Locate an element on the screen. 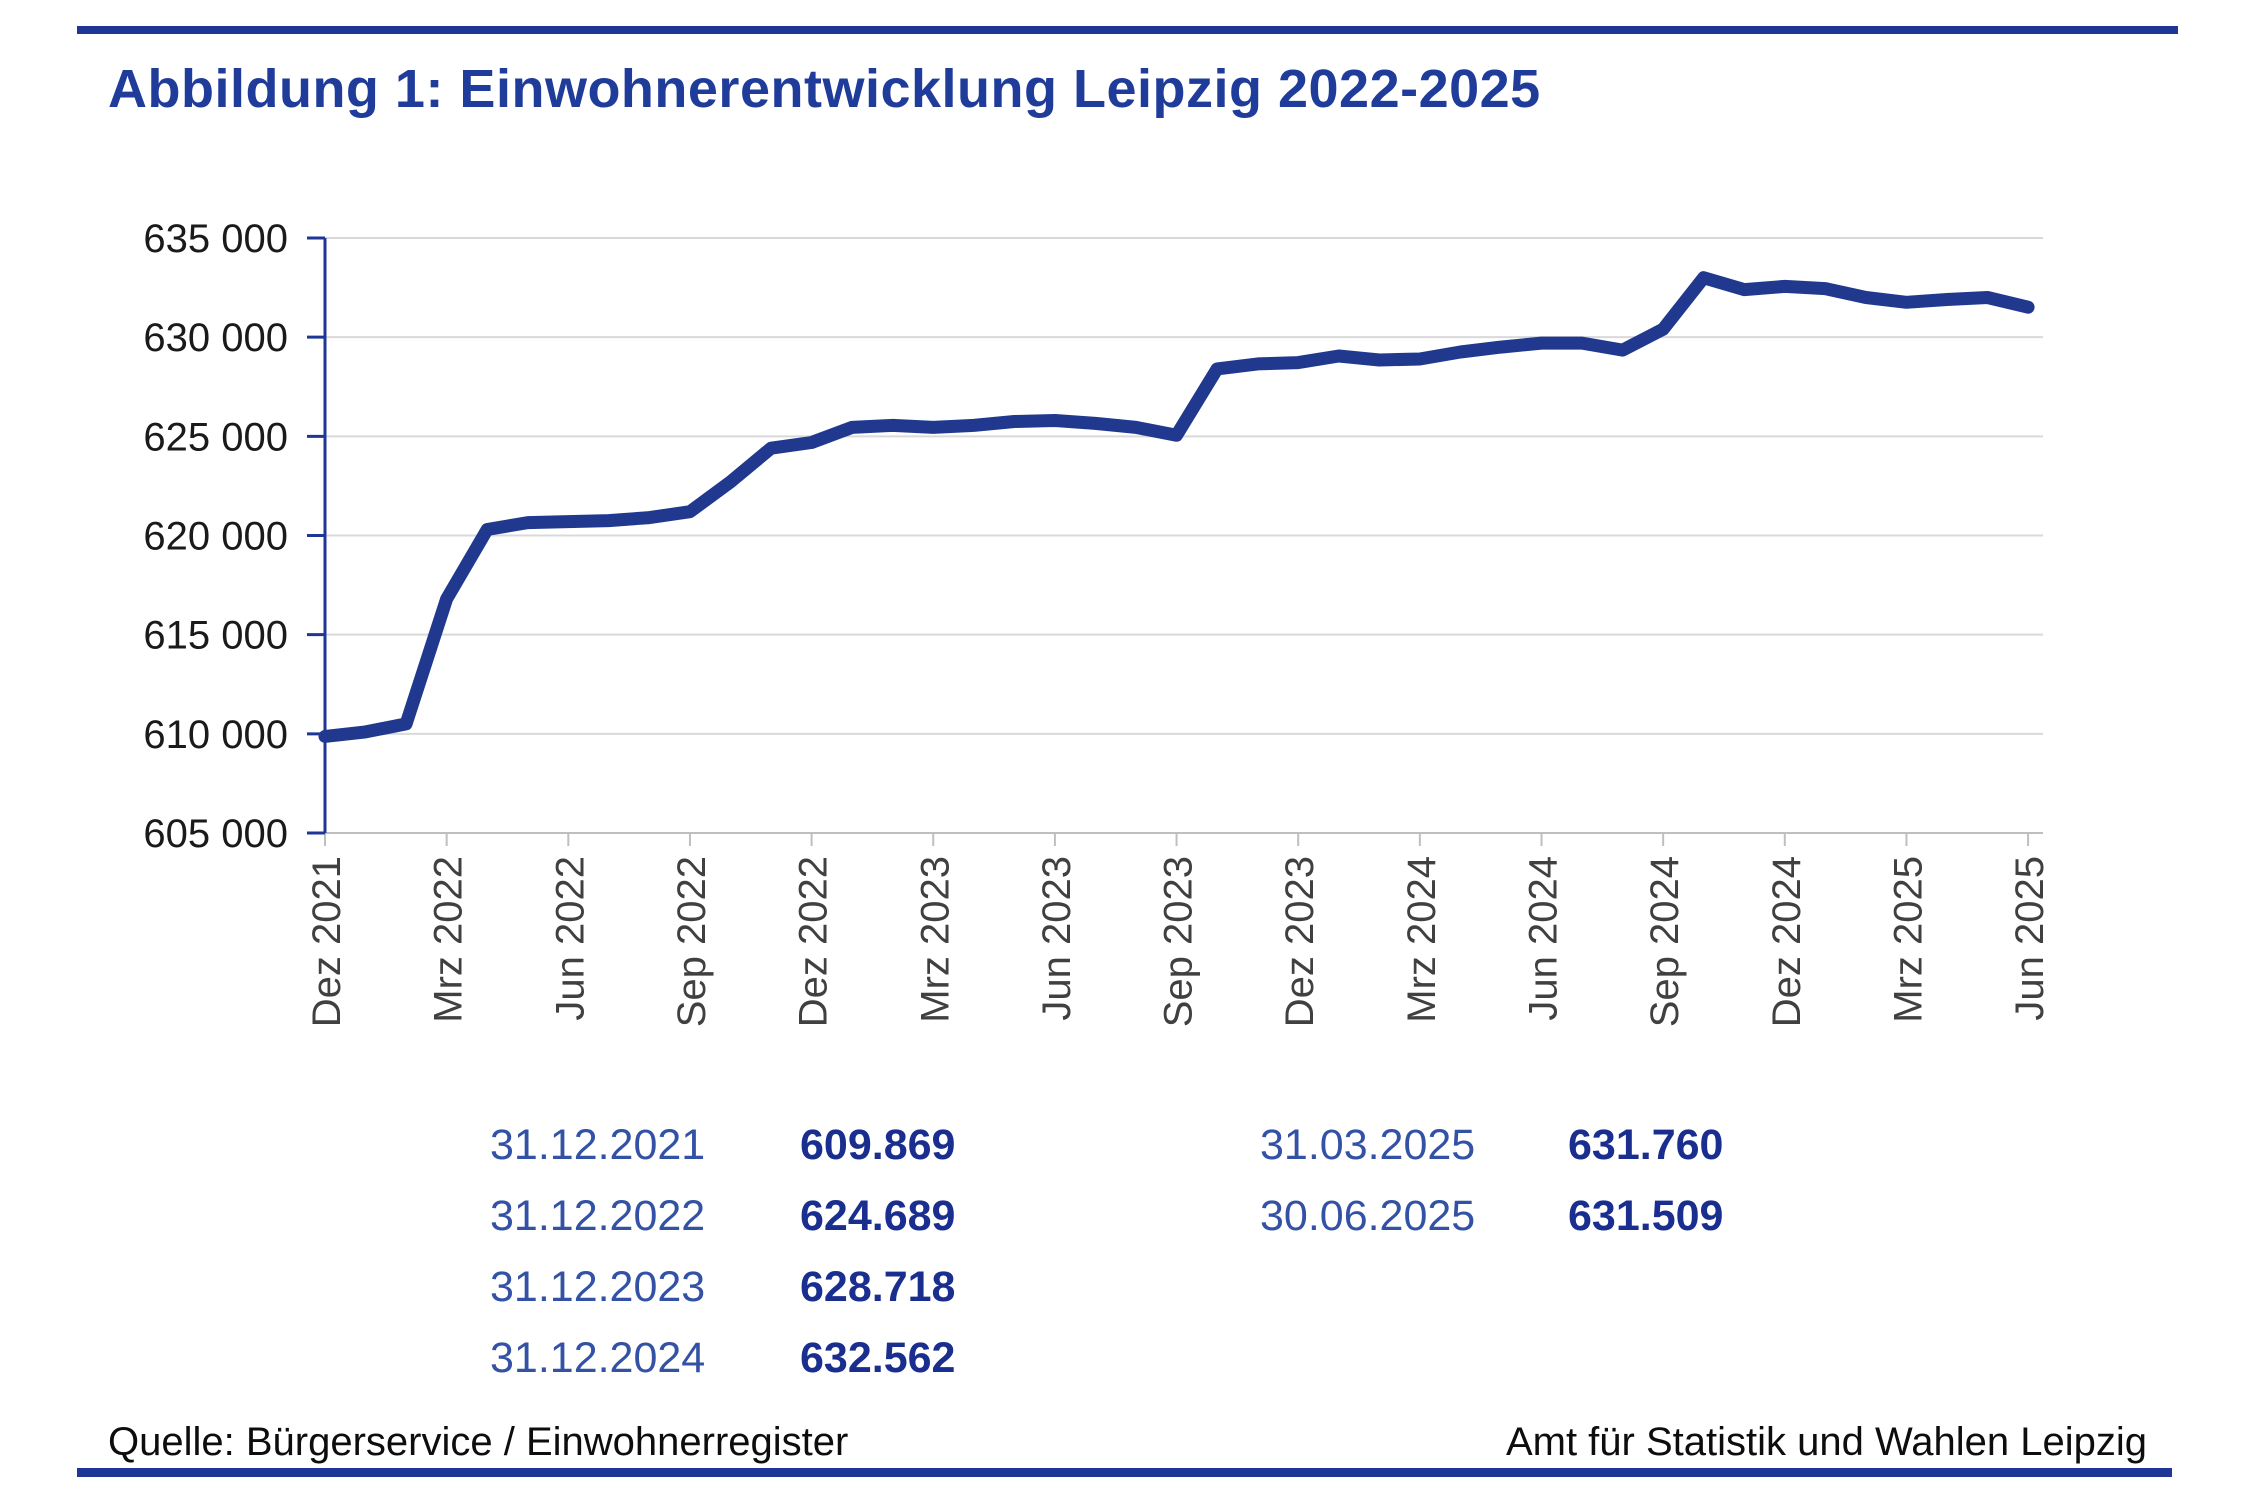  x-tick-label: Dez 2024 is located at coordinates (1787, 941).